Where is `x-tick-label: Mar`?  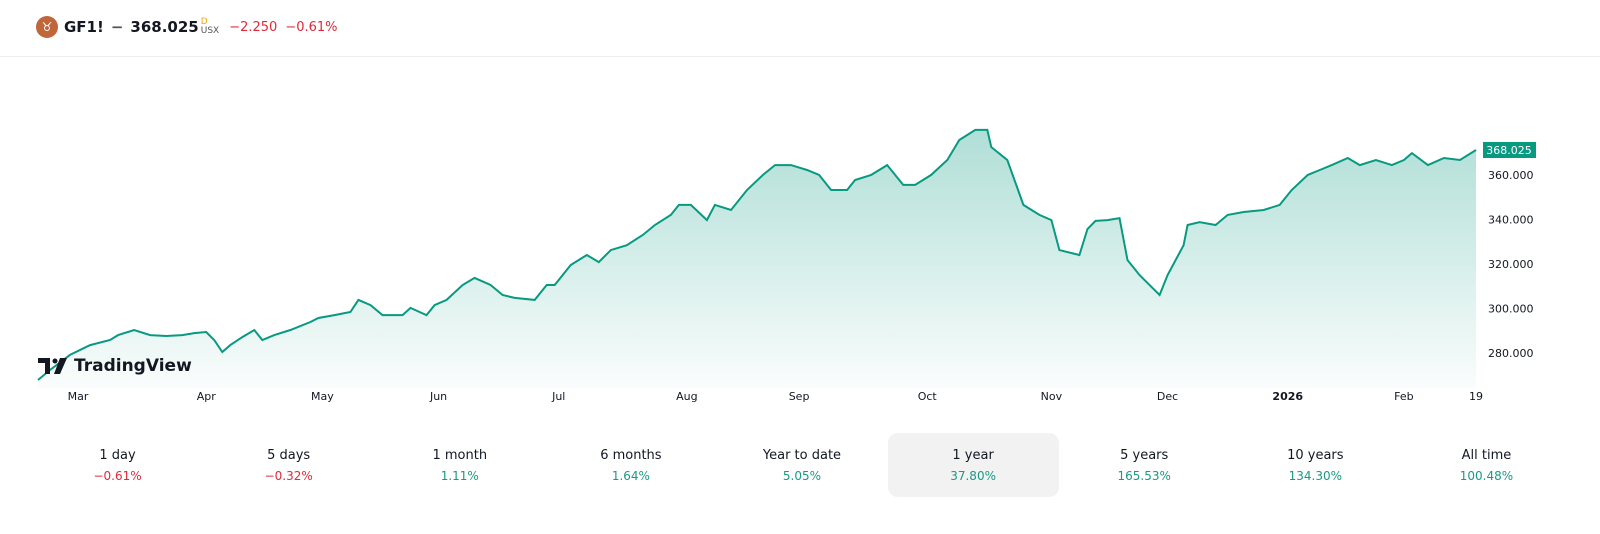 x-tick-label: Mar is located at coordinates (78, 396).